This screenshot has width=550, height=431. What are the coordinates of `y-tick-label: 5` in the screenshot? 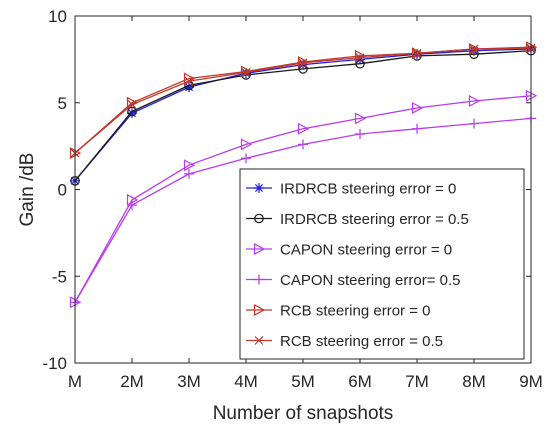 It's located at (62, 103).